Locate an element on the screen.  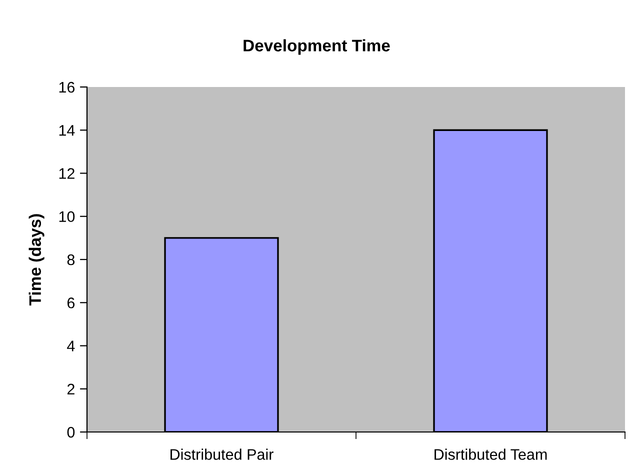
x-tick-label: Distributed Pair is located at coordinates (222, 454).